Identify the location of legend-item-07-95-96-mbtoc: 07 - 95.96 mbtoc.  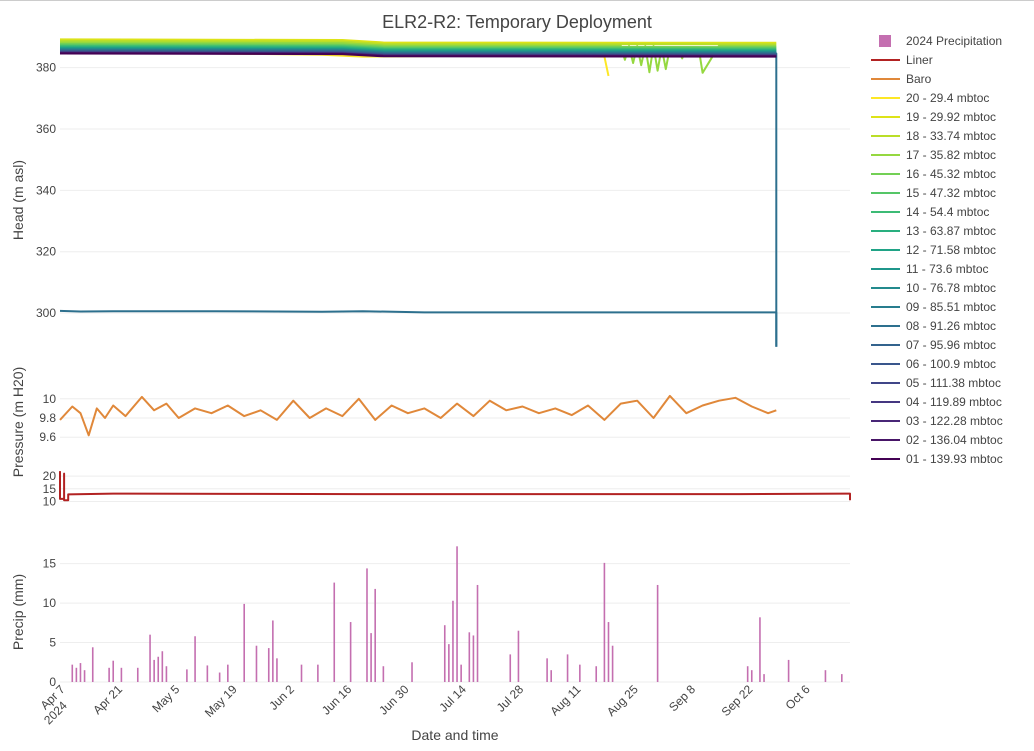
(933, 345).